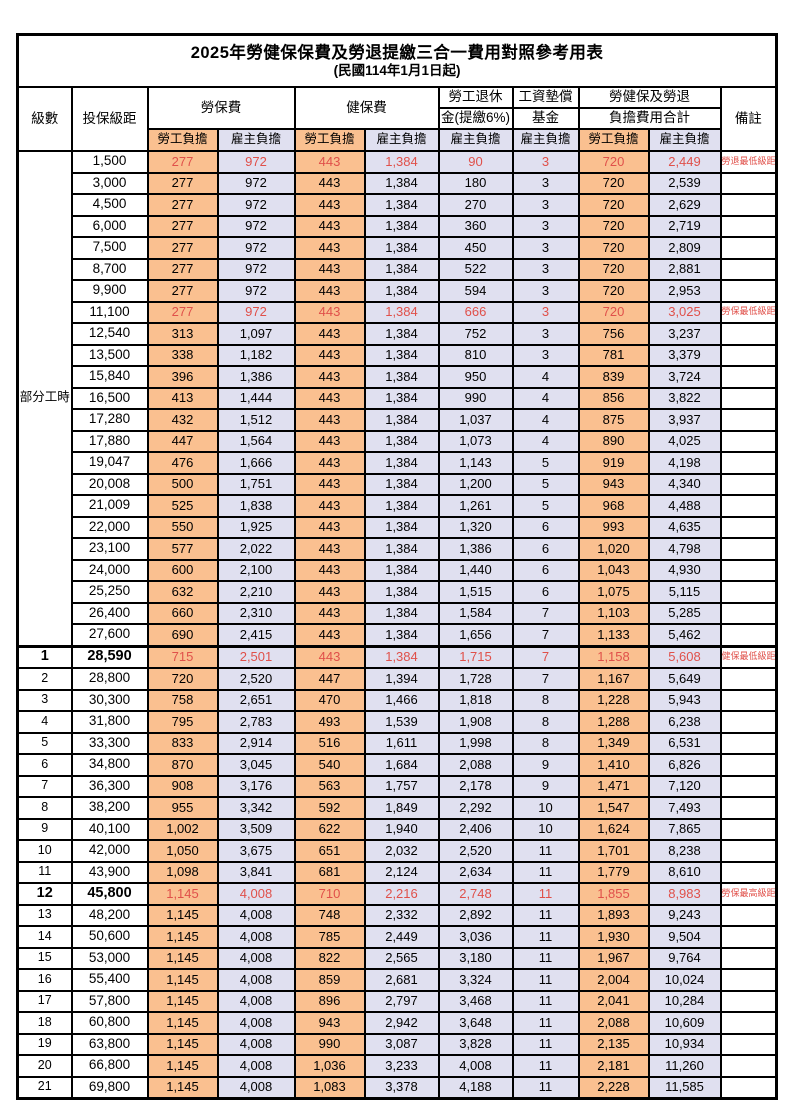 This screenshot has height=1120, width=791. I want to click on table-row: 7,500 277 972 443 1,384 450 3 720 2,809, so click(398, 248).